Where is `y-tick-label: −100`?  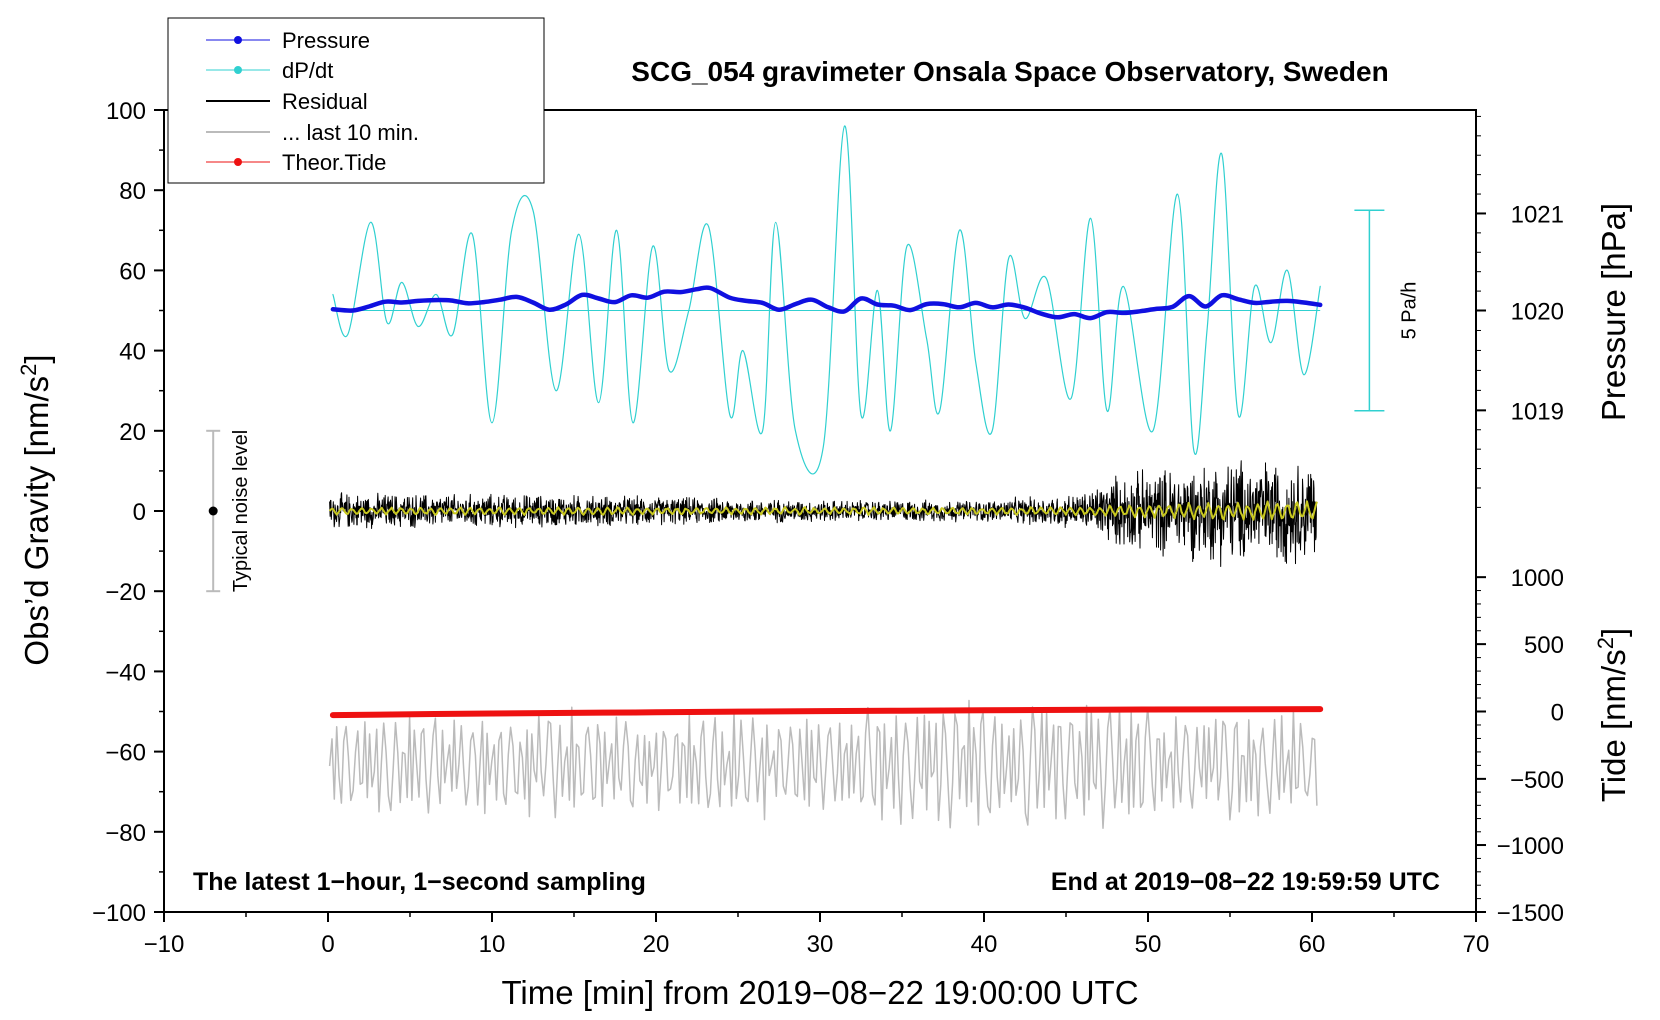
y-tick-label: −100 is located at coordinates (119, 913).